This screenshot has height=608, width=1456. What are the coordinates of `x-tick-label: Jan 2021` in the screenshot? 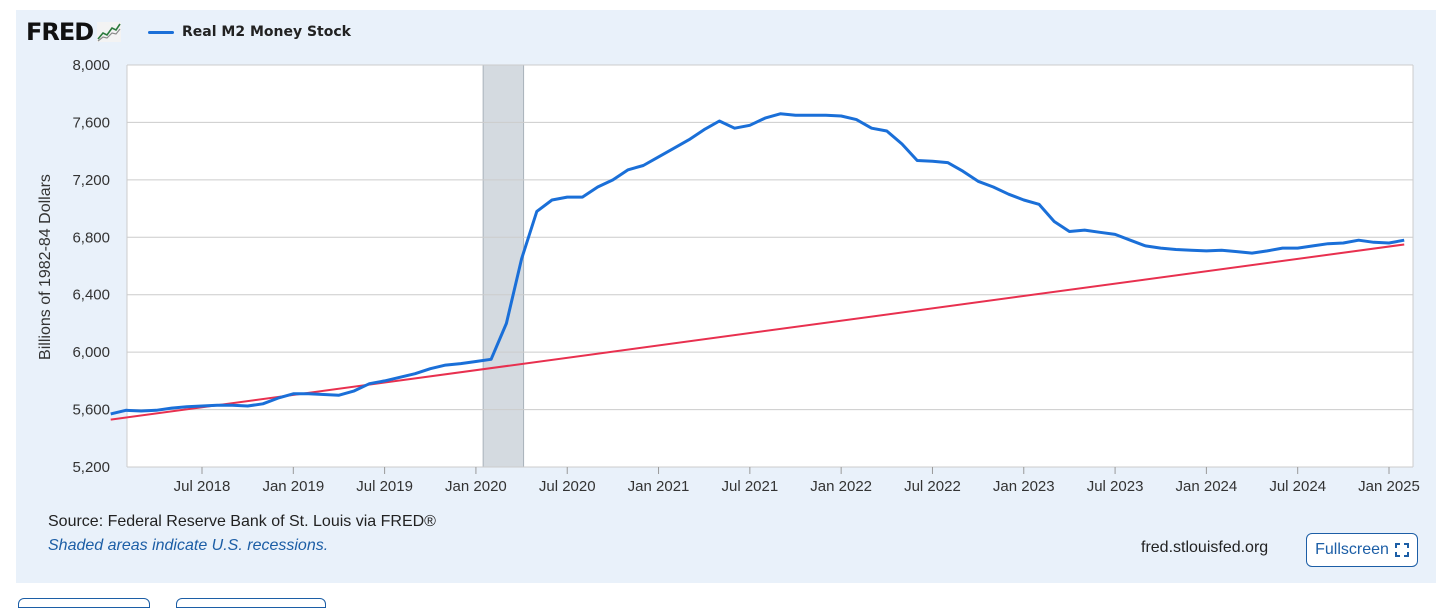 It's located at (659, 486).